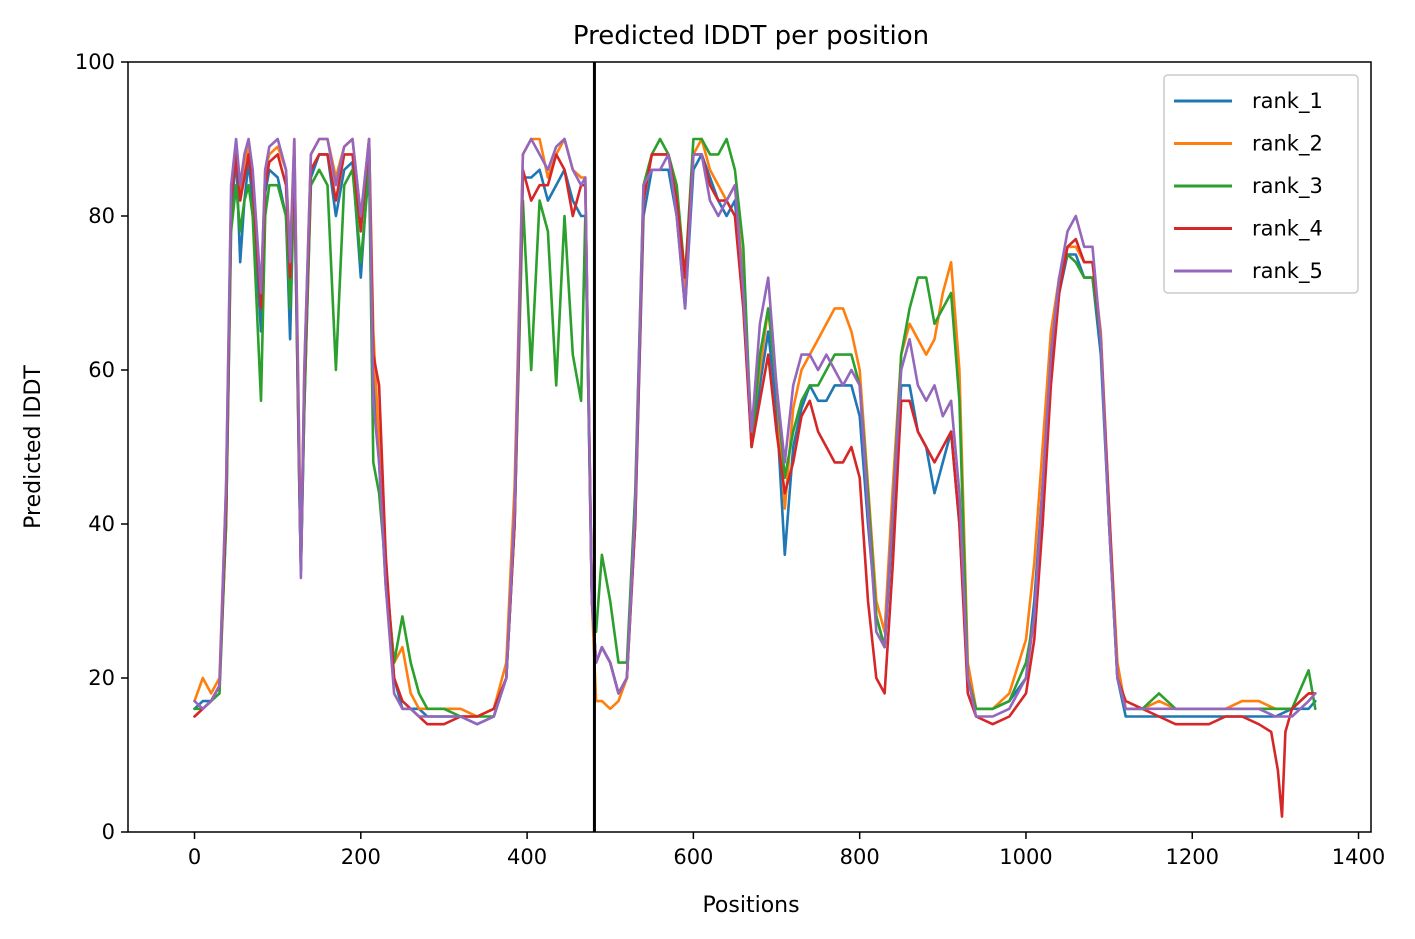 The height and width of the screenshot is (939, 1415). Describe the element at coordinates (95, 62) in the screenshot. I see `y-tick-label: 100` at that location.